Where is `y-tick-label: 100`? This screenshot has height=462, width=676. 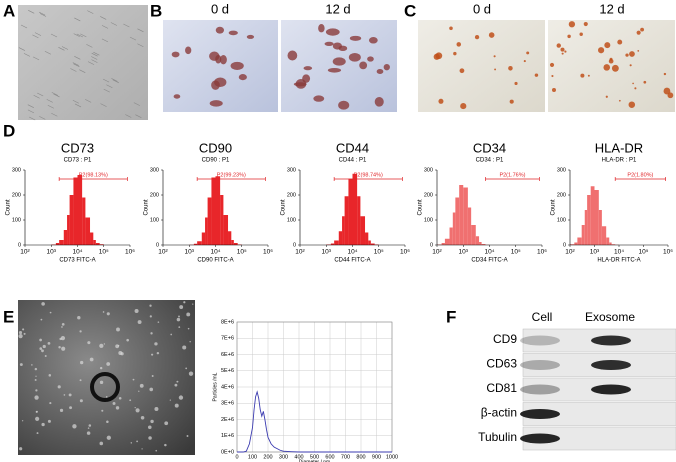 y-tick-label: 100 is located at coordinates (428, 220).